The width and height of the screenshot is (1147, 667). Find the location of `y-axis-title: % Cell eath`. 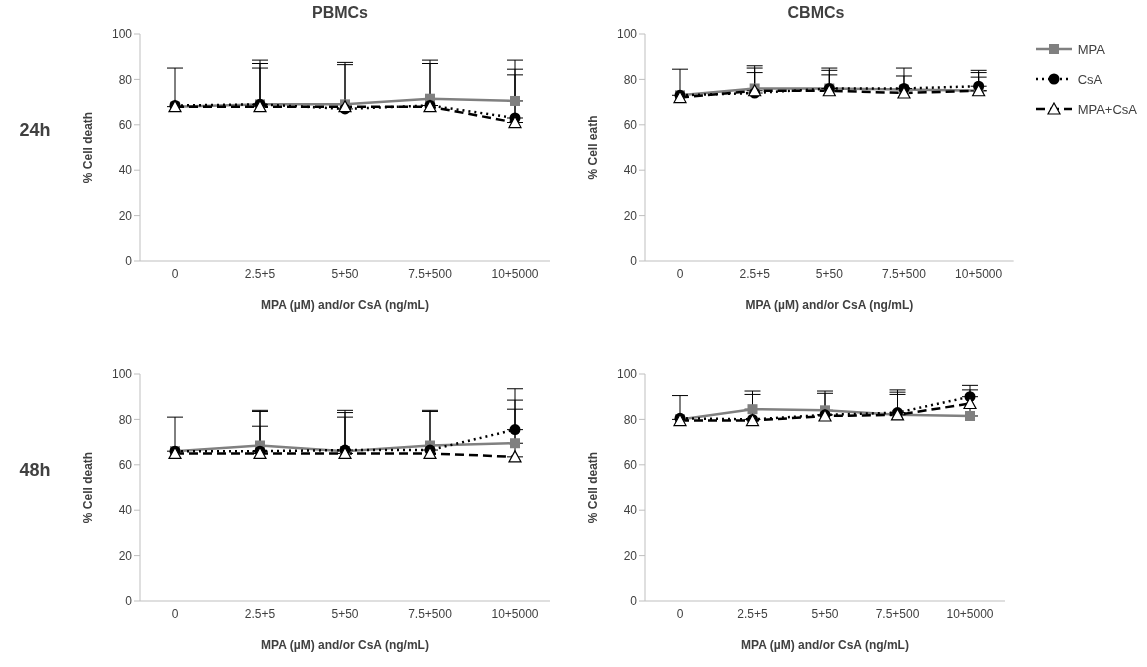

y-axis-title: % Cell eath is located at coordinates (593, 147).